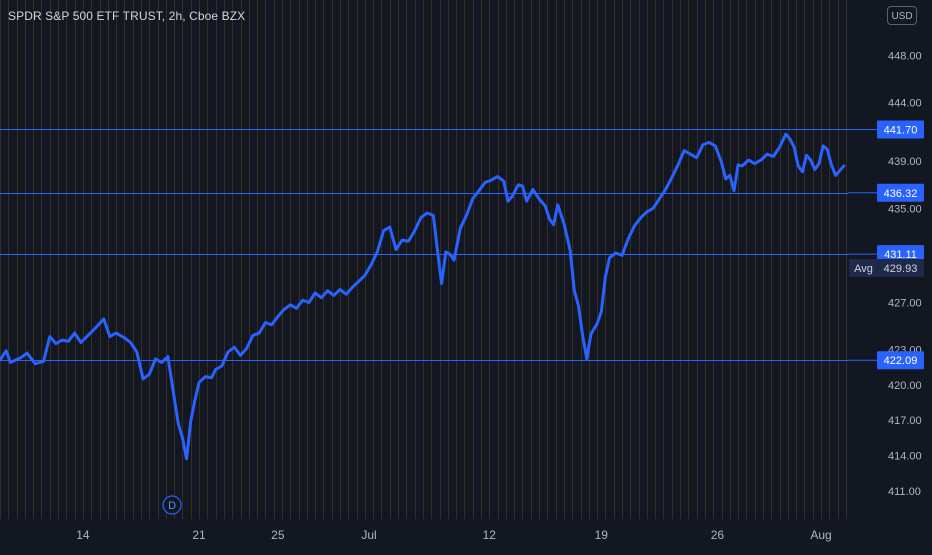 The height and width of the screenshot is (555, 932). I want to click on hline-label: 422.09, so click(901, 361).